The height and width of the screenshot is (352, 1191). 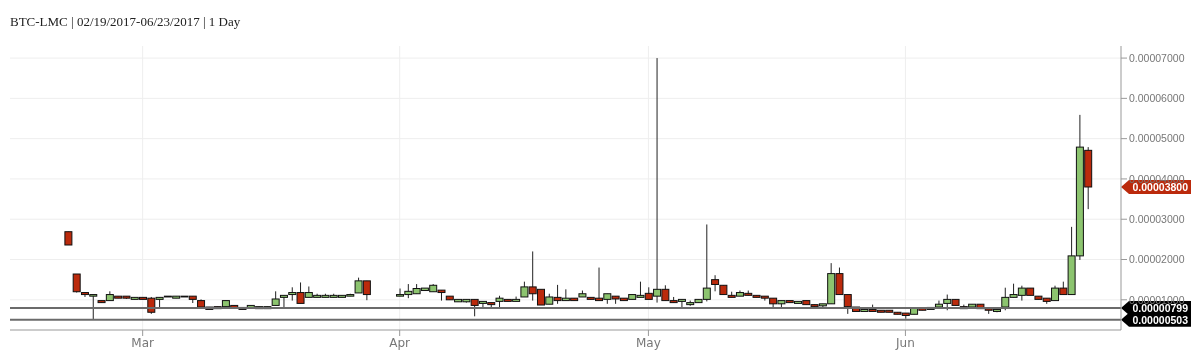 I want to click on x-tick-label: Mar, so click(x=143, y=342).